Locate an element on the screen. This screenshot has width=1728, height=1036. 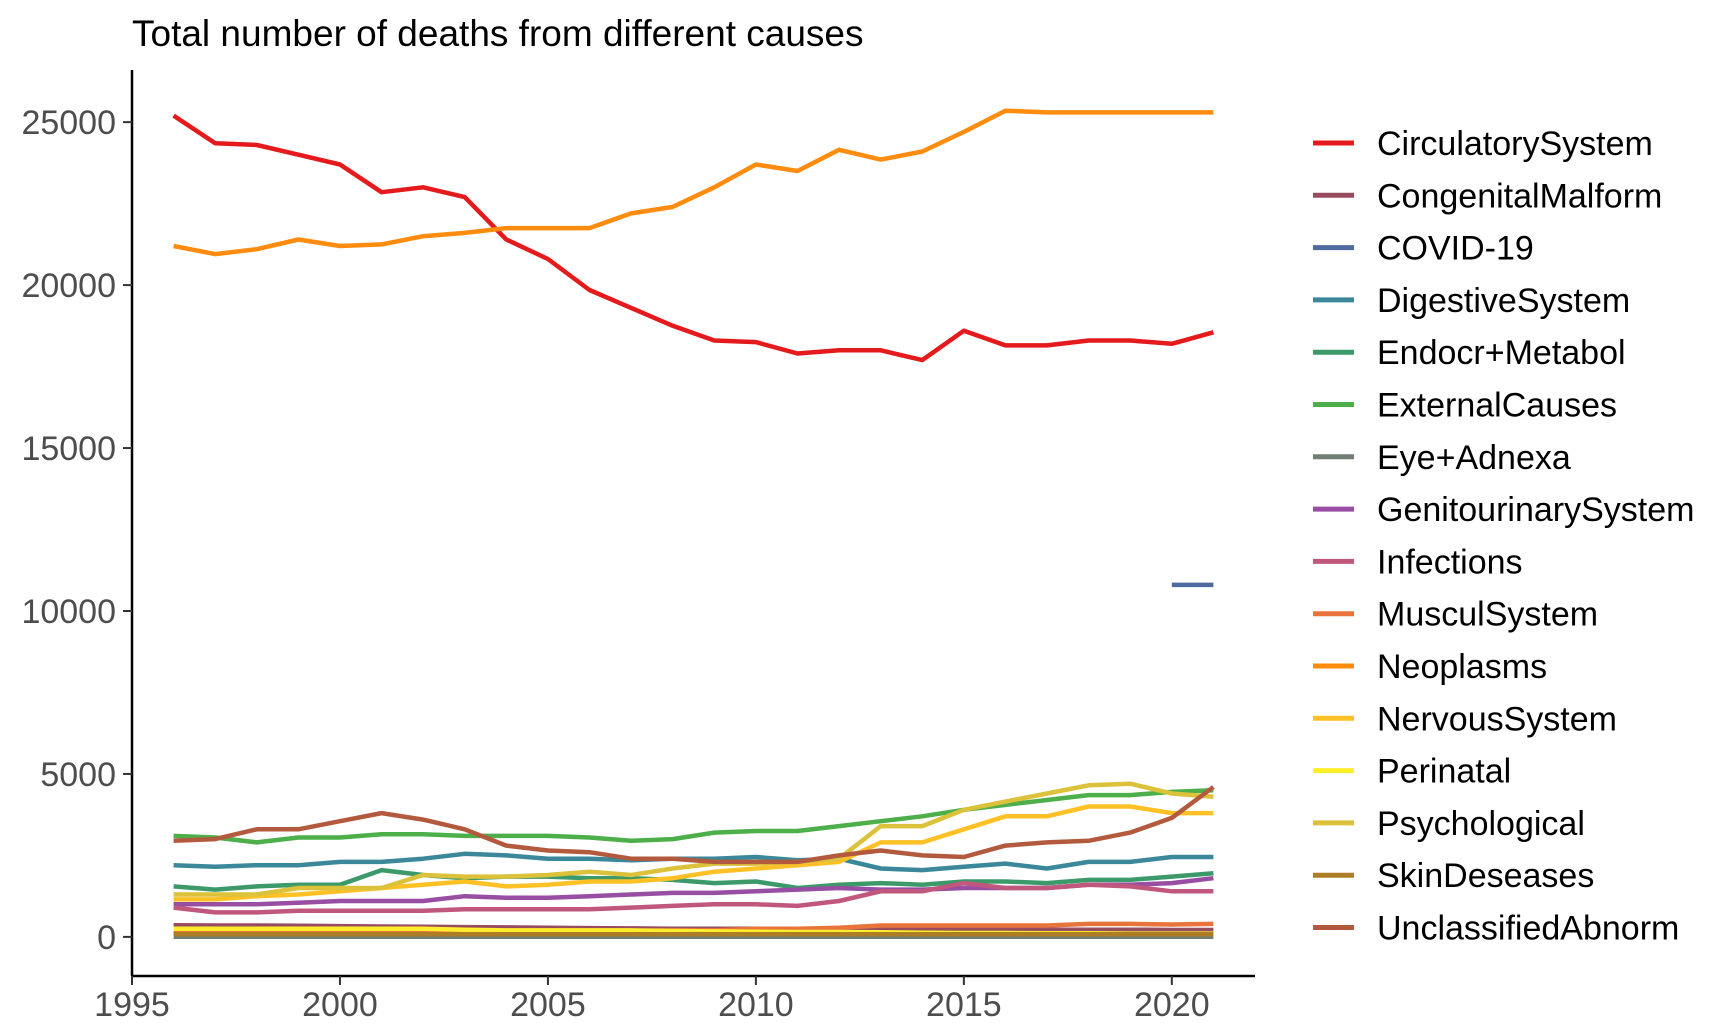
legend-label: CirculatorySystem is located at coordinates (1515, 144).